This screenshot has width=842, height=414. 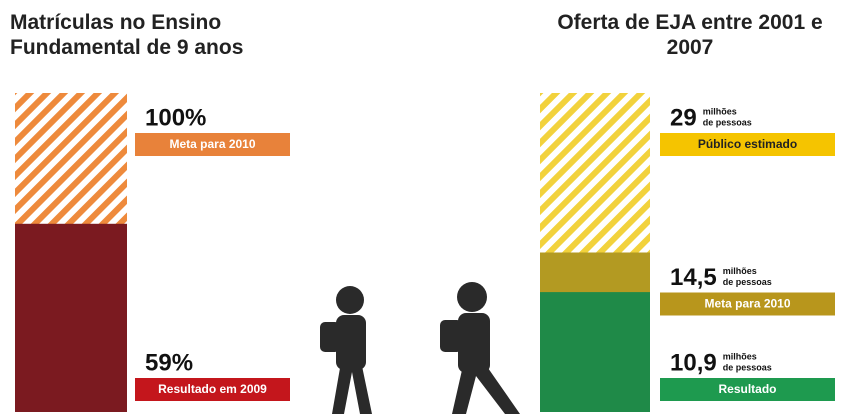 I want to click on value-label: 14,5, so click(x=693, y=277).